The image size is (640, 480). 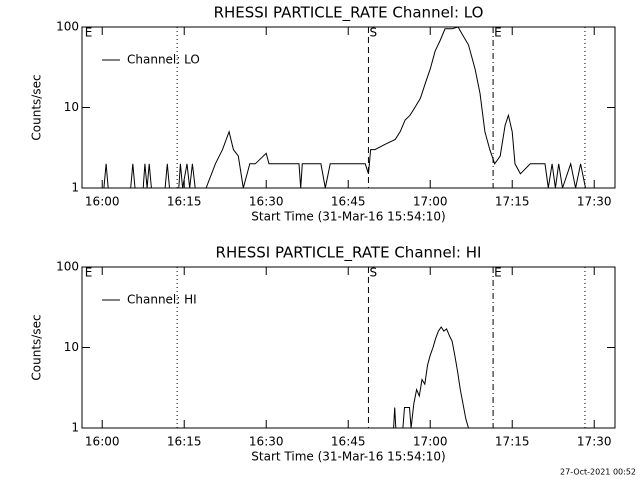 What do you see at coordinates (598, 472) in the screenshot?
I see `footer-date: 27-Oct-2021 00:52` at bounding box center [598, 472].